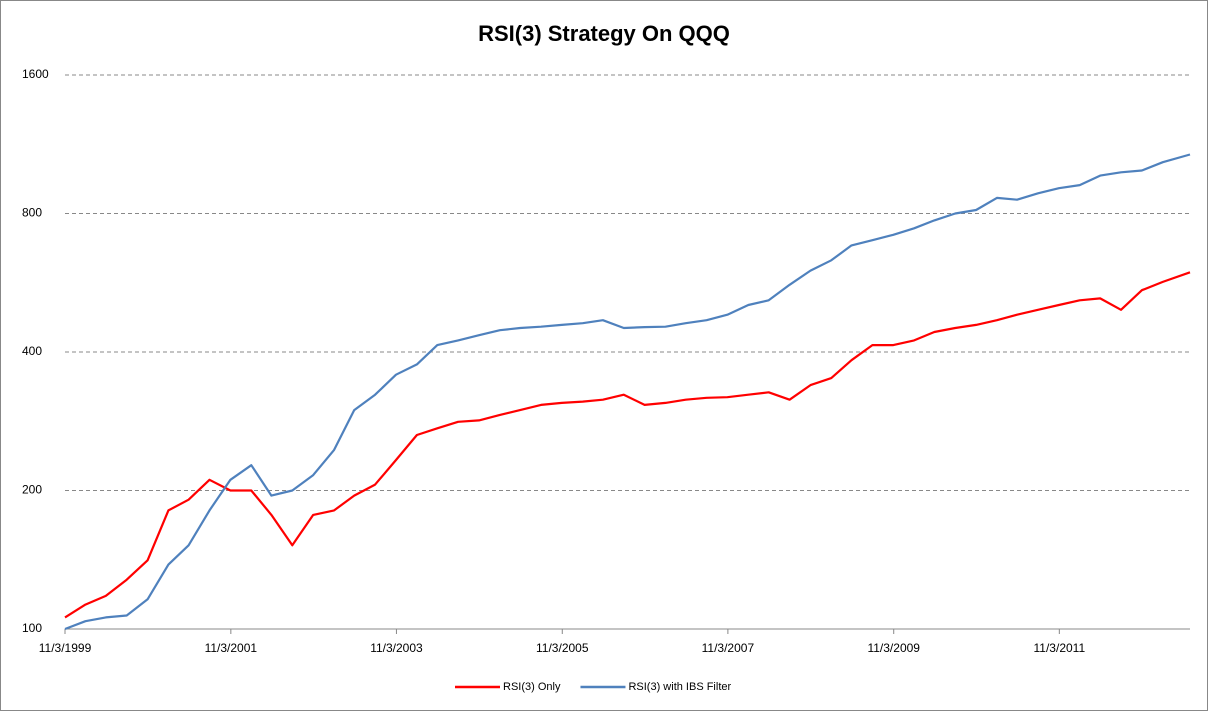 The image size is (1208, 716). Describe the element at coordinates (35, 74) in the screenshot. I see `y-tick-label: 1600` at that location.